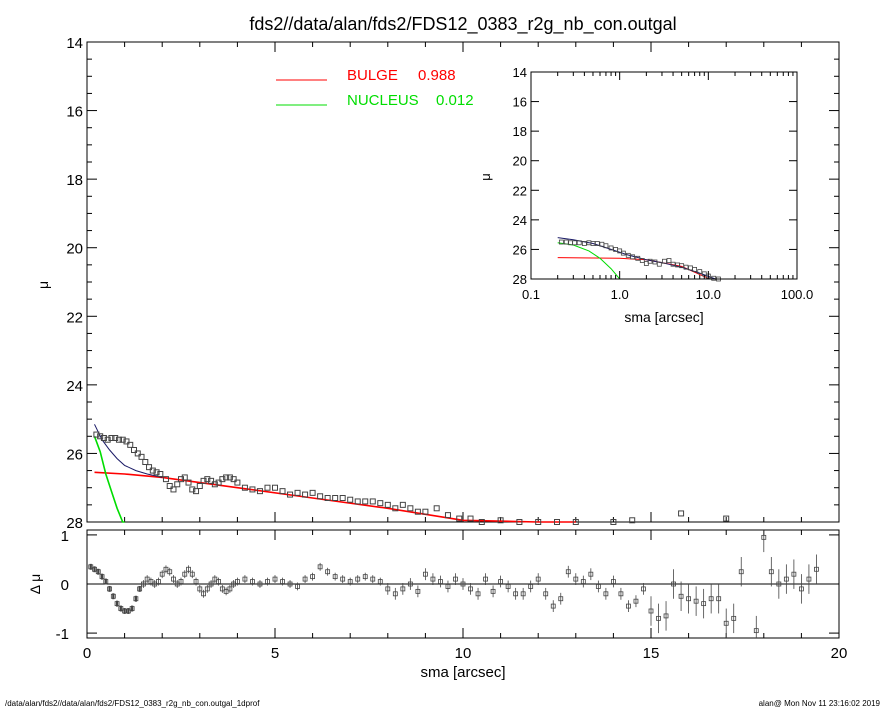 The image size is (885, 708). What do you see at coordinates (74, 317) in the screenshot?
I see `main-ytick-label: 22` at bounding box center [74, 317].